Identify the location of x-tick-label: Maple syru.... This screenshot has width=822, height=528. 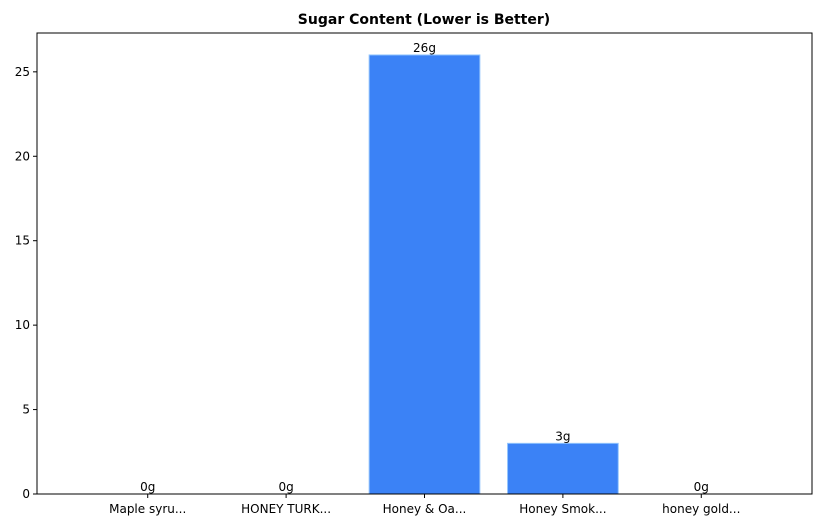
(147, 509).